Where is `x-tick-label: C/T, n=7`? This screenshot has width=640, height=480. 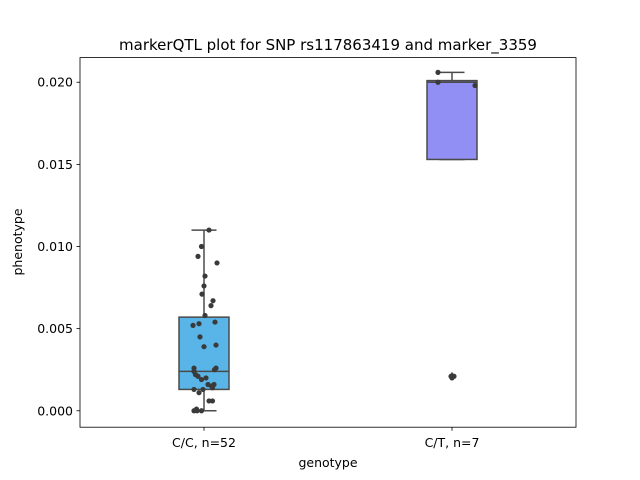
x-tick-label: C/T, n=7 is located at coordinates (452, 442).